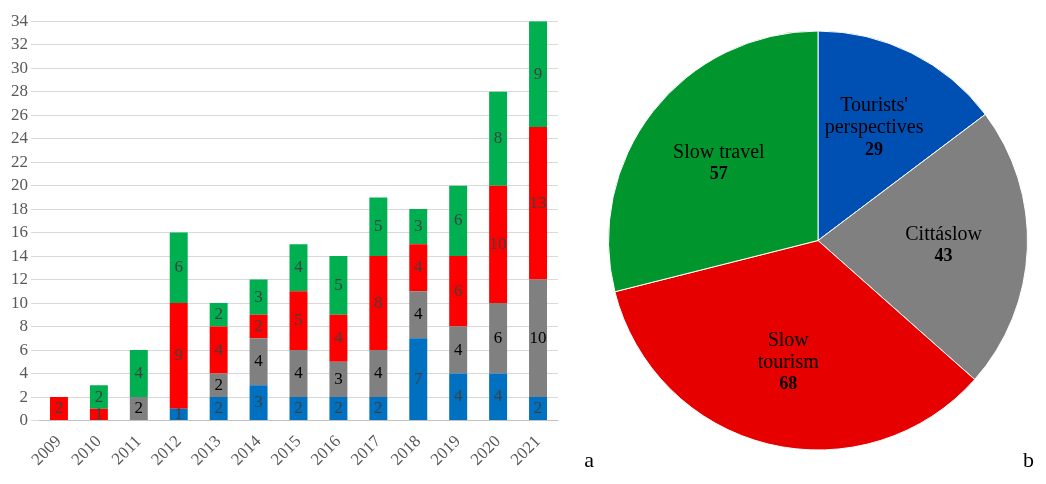  I want to click on y-tick-label: 30, so click(19, 67).